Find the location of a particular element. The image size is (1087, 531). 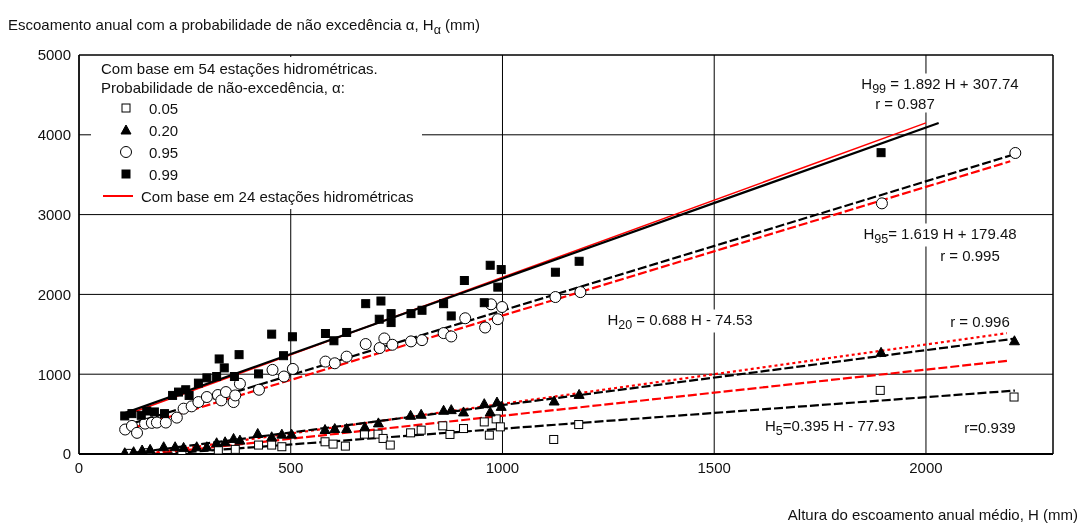

x-tick-label: 0 is located at coordinates (79, 467).